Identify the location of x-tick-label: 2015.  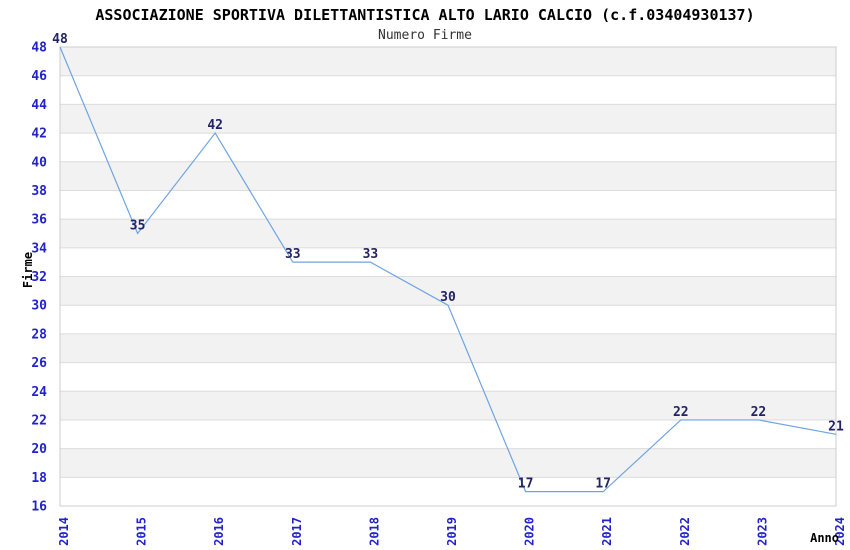
(142, 531).